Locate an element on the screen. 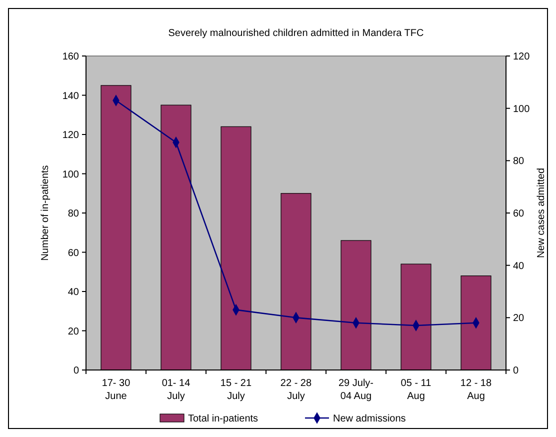  y2-axis-title: New cases admitted is located at coordinates (541, 213).